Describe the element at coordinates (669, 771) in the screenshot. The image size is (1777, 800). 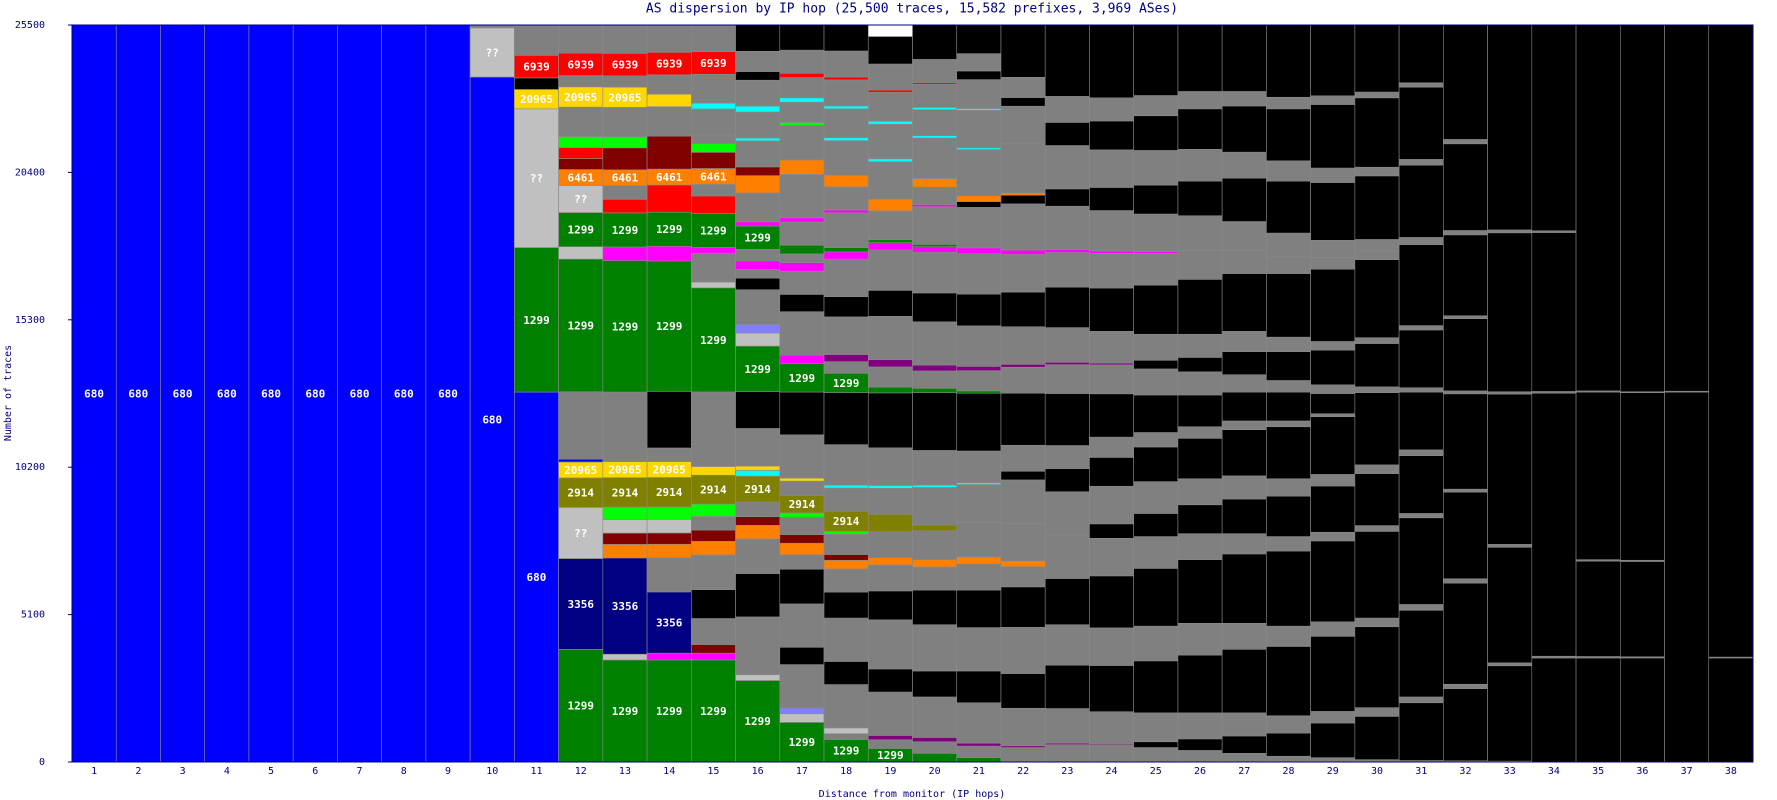
I see `x-tick-label: 14` at that location.